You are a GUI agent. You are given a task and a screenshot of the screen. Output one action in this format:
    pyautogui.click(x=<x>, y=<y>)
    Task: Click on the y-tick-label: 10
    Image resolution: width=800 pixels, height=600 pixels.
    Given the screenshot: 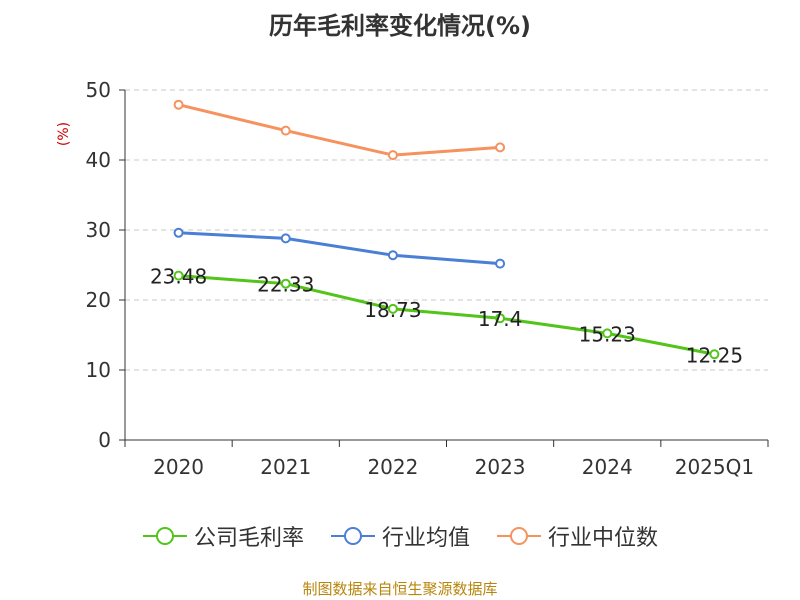 What is the action you would take?
    pyautogui.click(x=98, y=370)
    